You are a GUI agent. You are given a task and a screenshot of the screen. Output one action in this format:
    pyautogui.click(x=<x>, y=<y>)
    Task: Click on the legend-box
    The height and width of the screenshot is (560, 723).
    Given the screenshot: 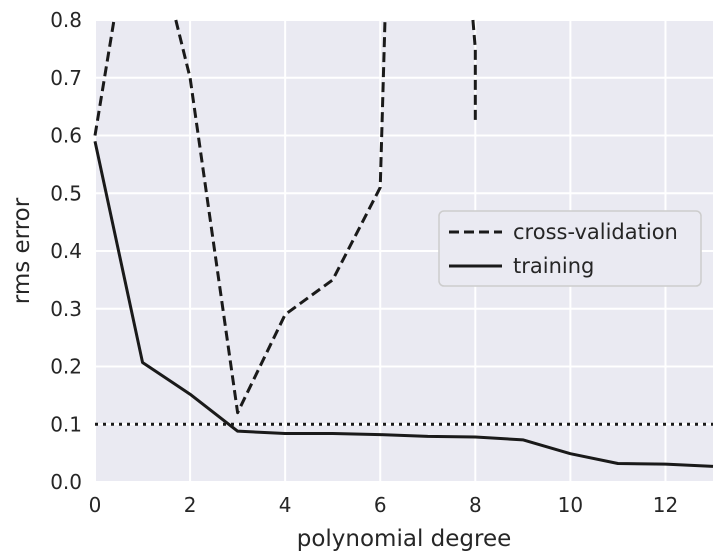 What is the action you would take?
    pyautogui.click(x=570, y=248)
    